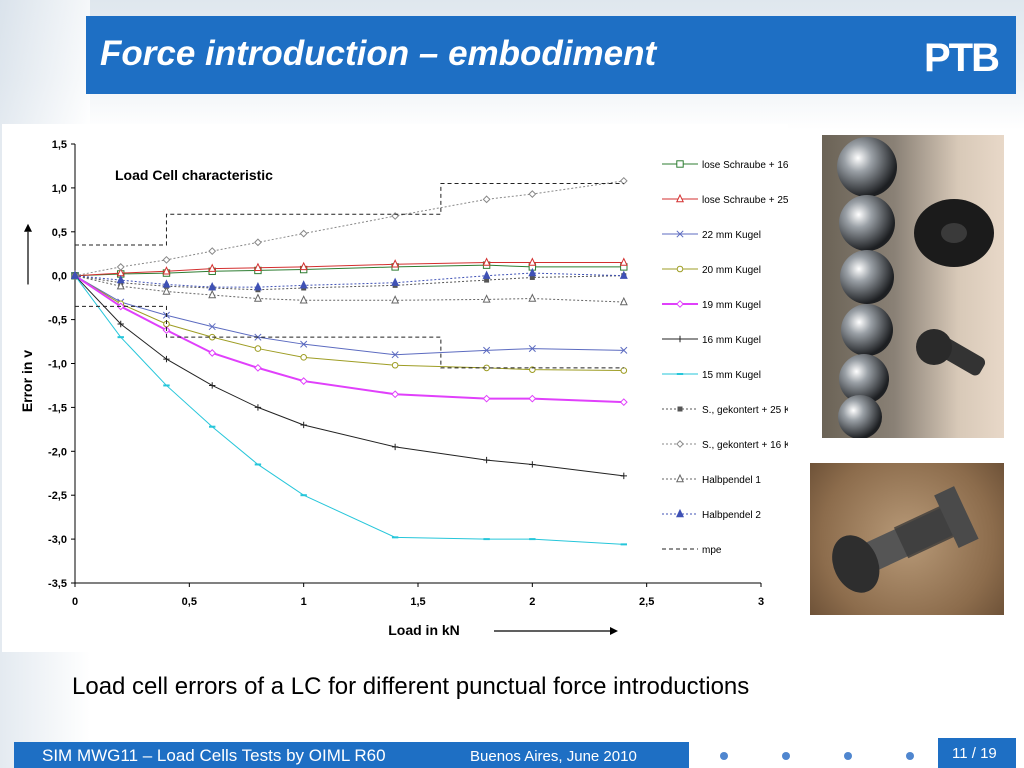 The height and width of the screenshot is (768, 1024). Describe the element at coordinates (926, 531) in the screenshot. I see `screw-thread` at that location.